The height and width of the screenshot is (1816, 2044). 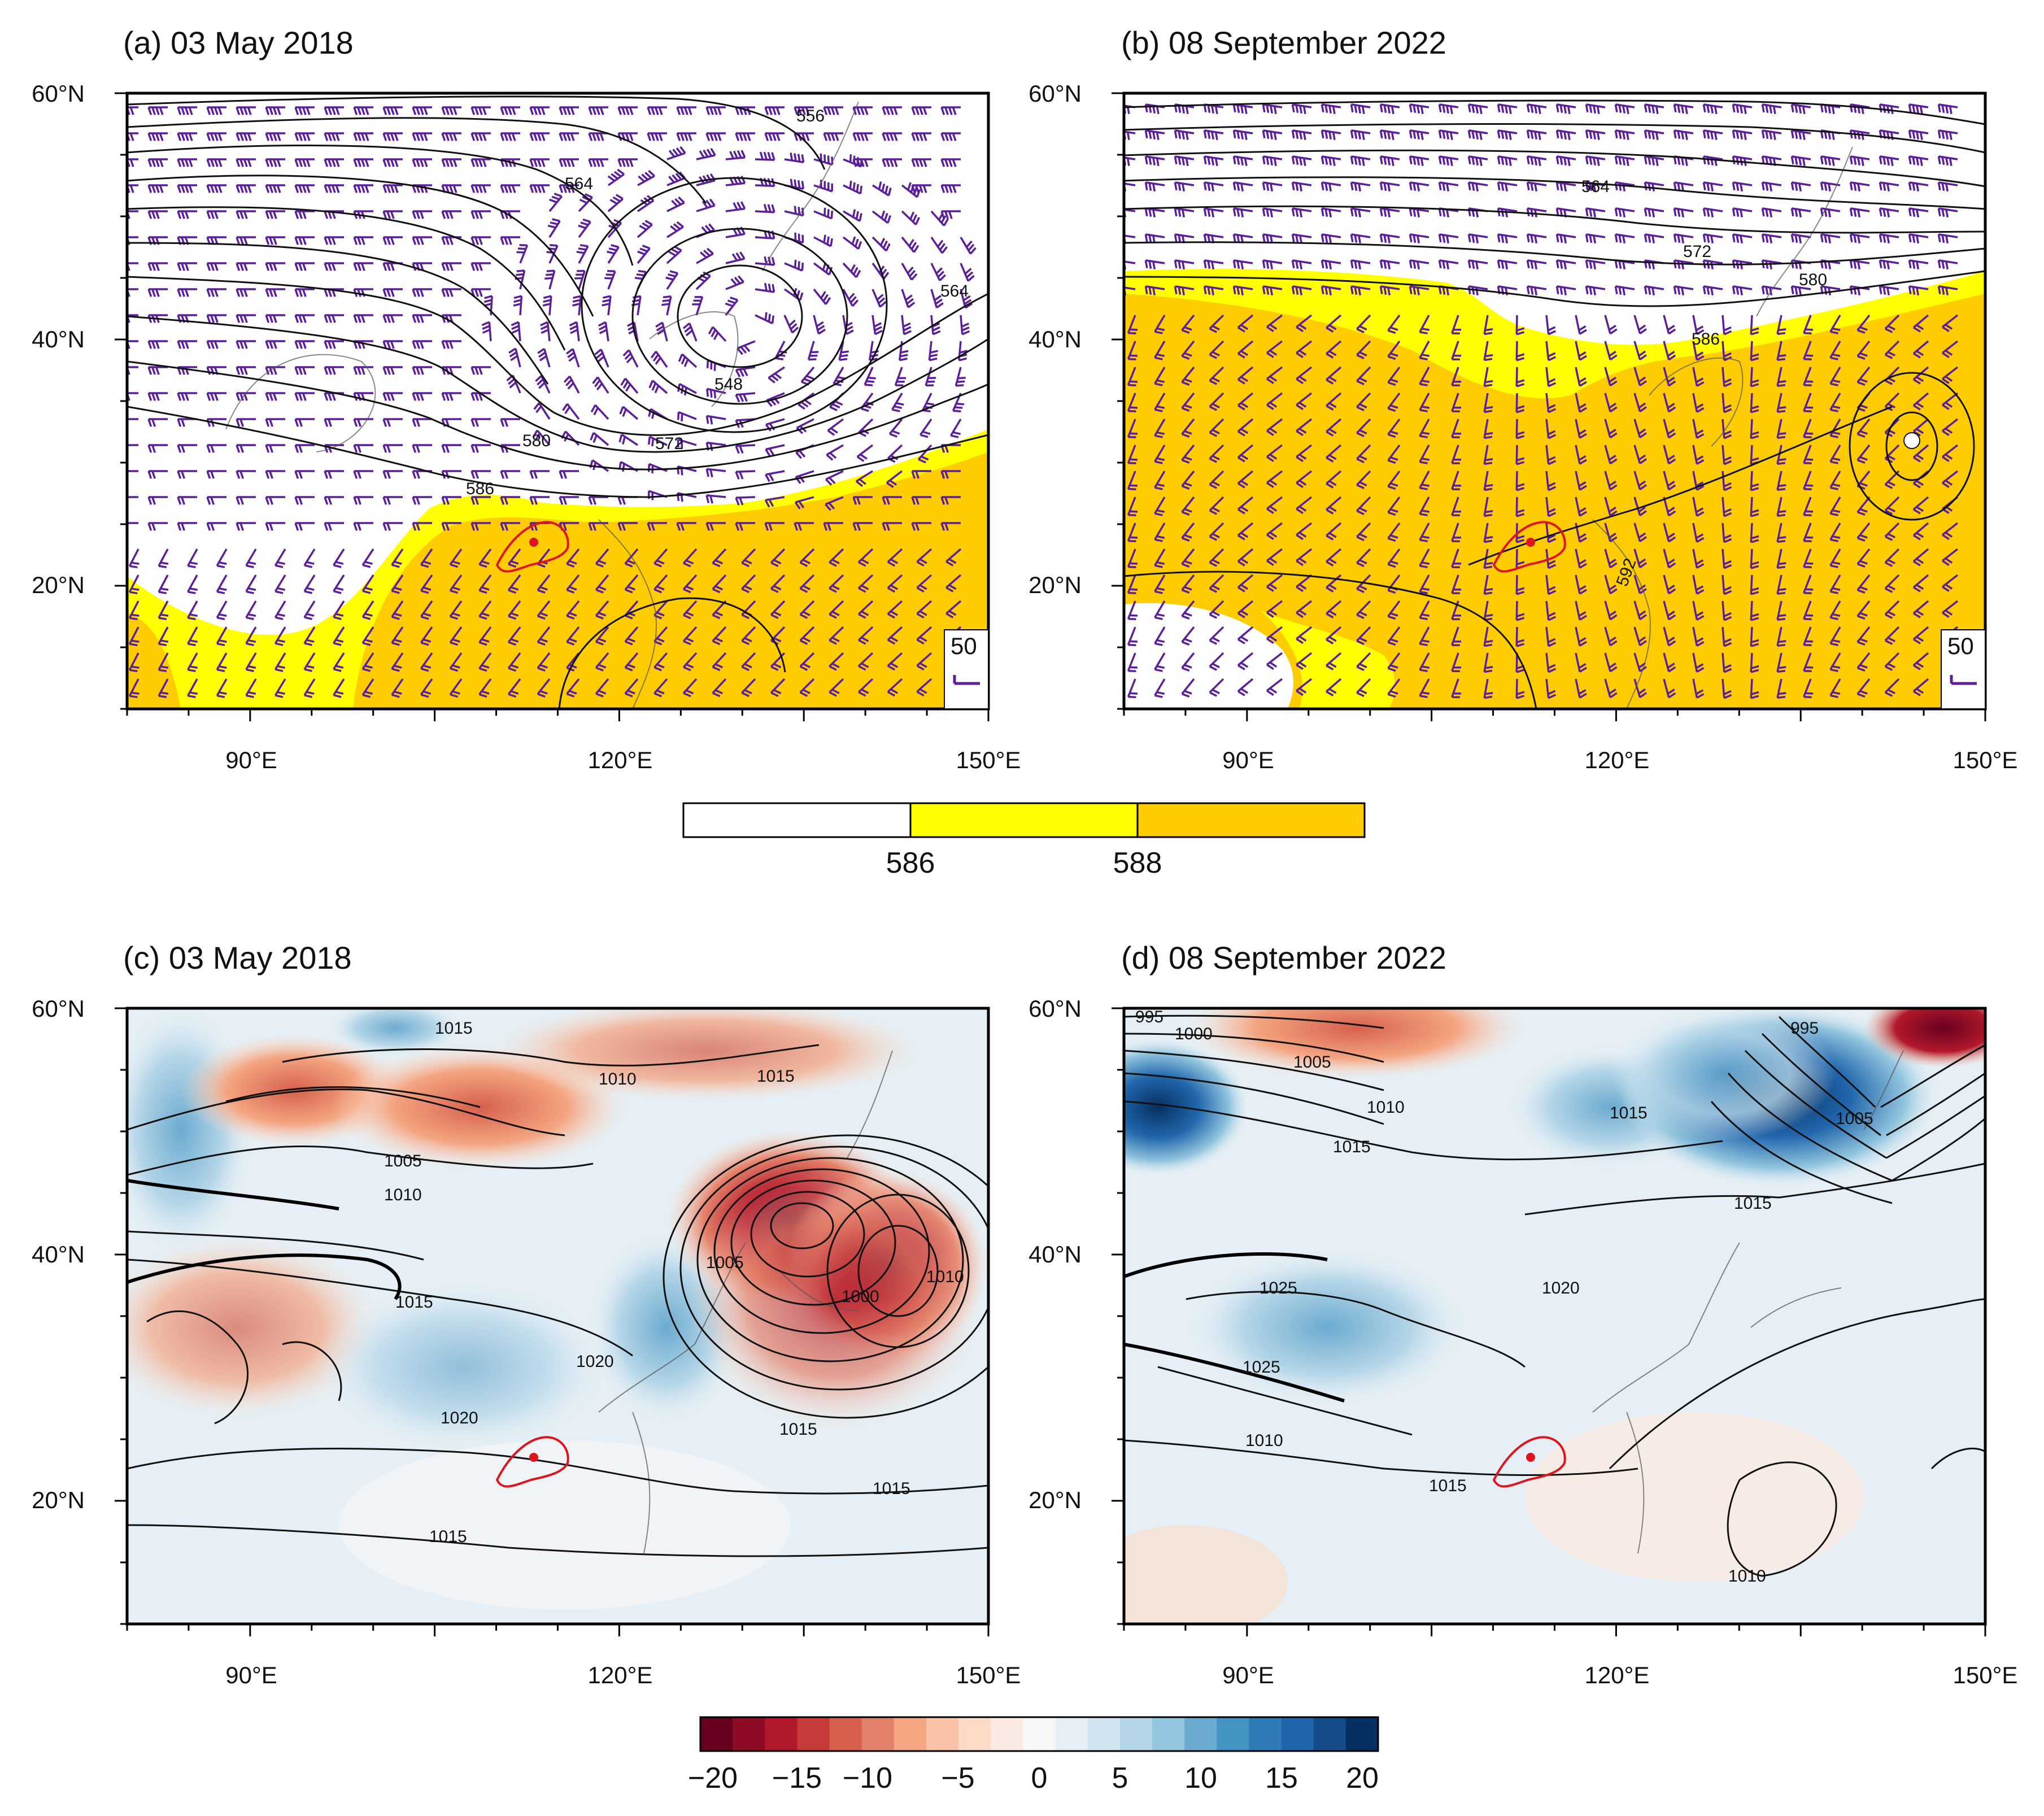 What do you see at coordinates (533, 542) in the screenshot?
I see `panel-a-city-marker` at bounding box center [533, 542].